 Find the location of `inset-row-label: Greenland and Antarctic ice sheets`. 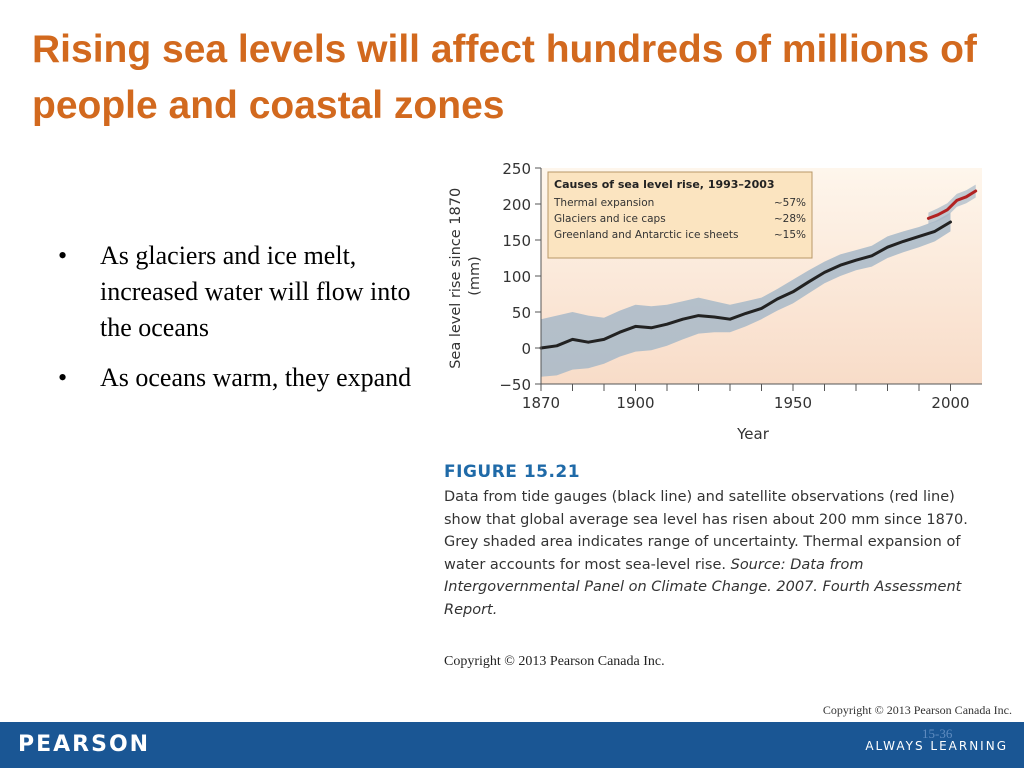

inset-row-label: Greenland and Antarctic ice sheets is located at coordinates (646, 235).